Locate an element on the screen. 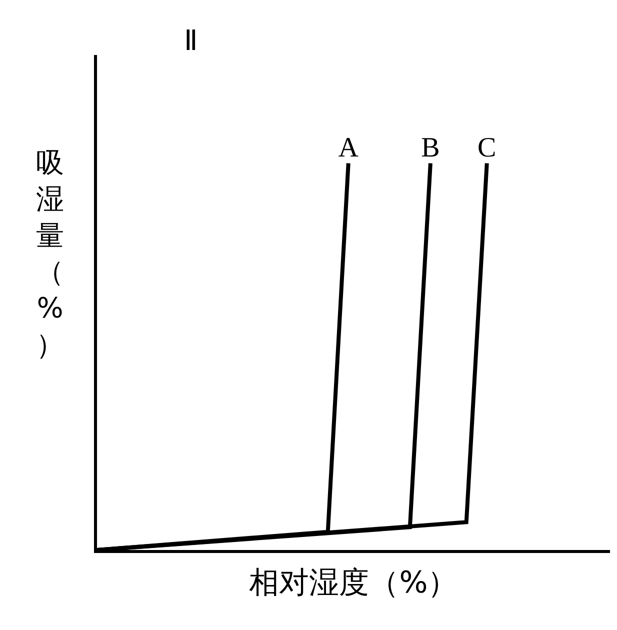 The height and width of the screenshot is (630, 617). chart-title: Ⅱ is located at coordinates (191, 41).